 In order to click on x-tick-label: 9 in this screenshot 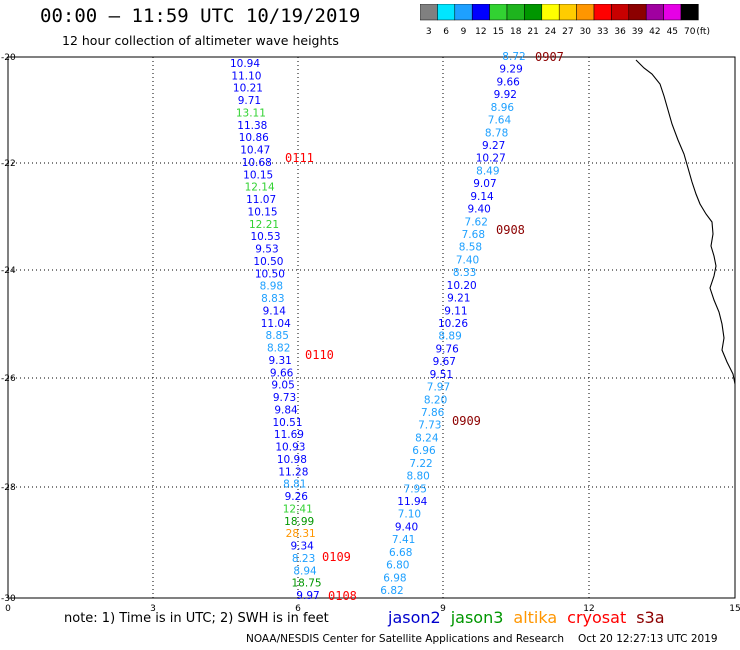, I will do `click(443, 609)`.